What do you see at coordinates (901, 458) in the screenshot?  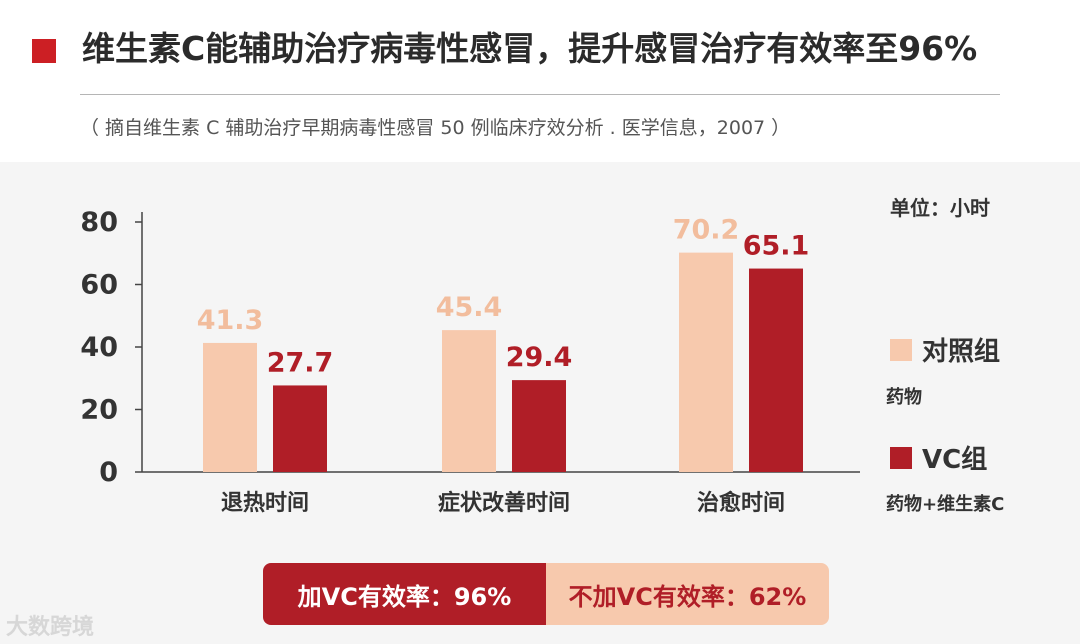 I see `legend-swatch-vc` at bounding box center [901, 458].